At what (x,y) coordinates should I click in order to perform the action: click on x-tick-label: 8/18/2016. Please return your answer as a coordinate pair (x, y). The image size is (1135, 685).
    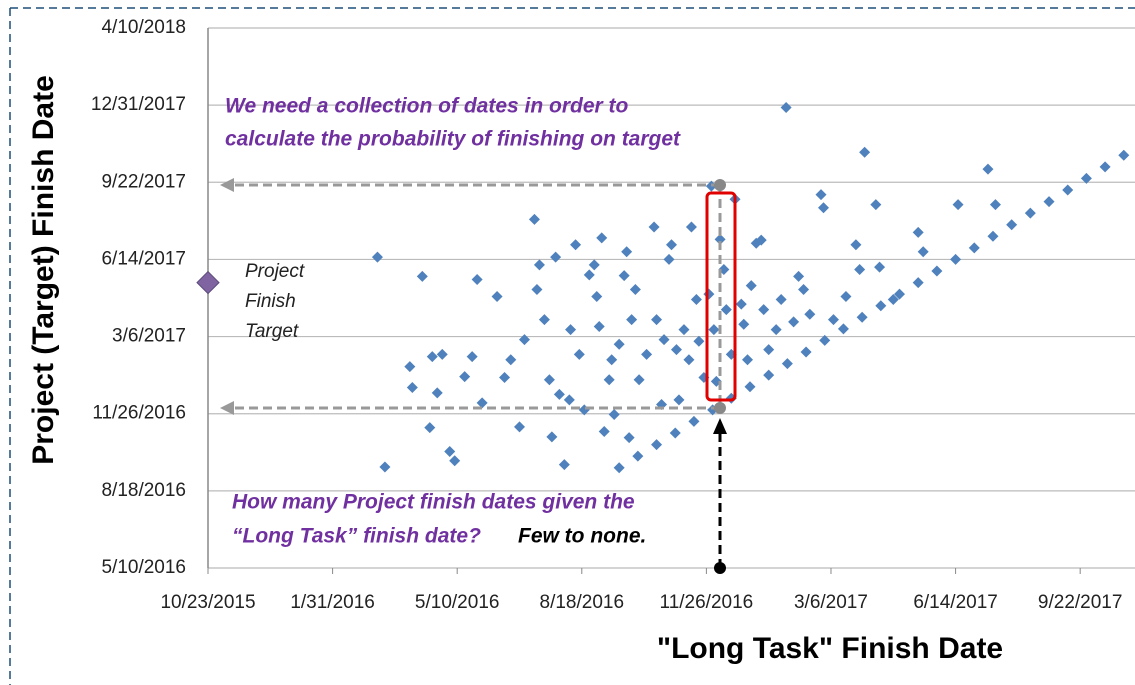
    Looking at the image, I should click on (582, 602).